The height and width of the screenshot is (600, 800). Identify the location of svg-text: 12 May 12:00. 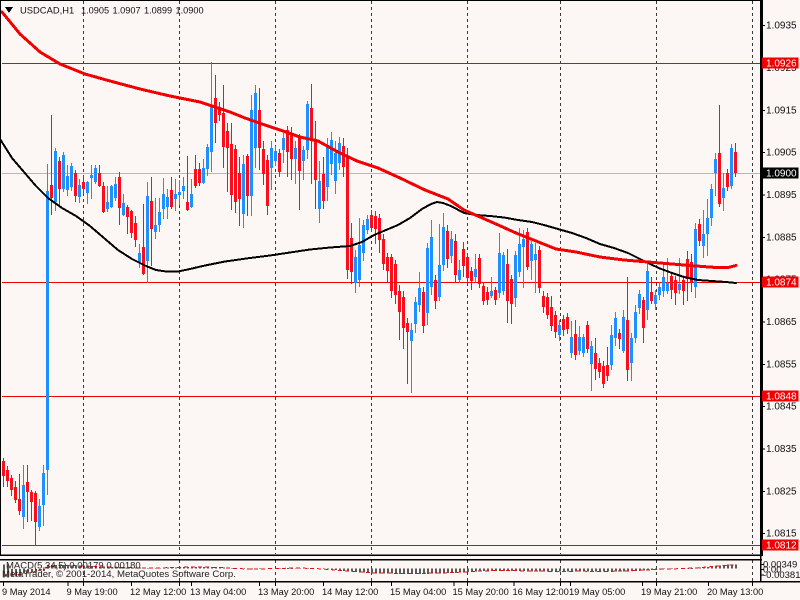
(158, 592).